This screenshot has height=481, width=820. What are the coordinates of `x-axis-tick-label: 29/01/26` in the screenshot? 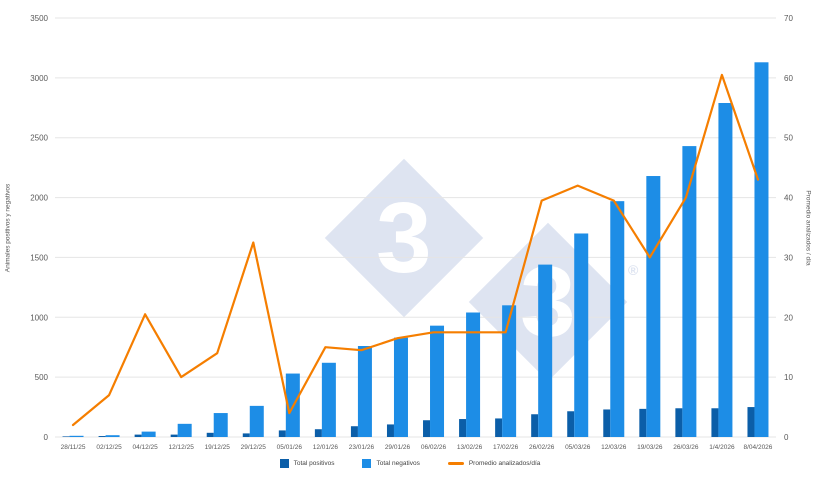 It's located at (398, 447).